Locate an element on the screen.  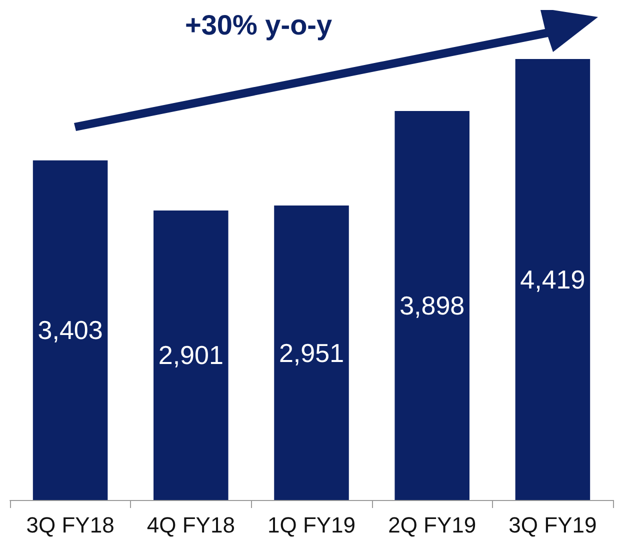
data-label: 2,901 is located at coordinates (191, 355).